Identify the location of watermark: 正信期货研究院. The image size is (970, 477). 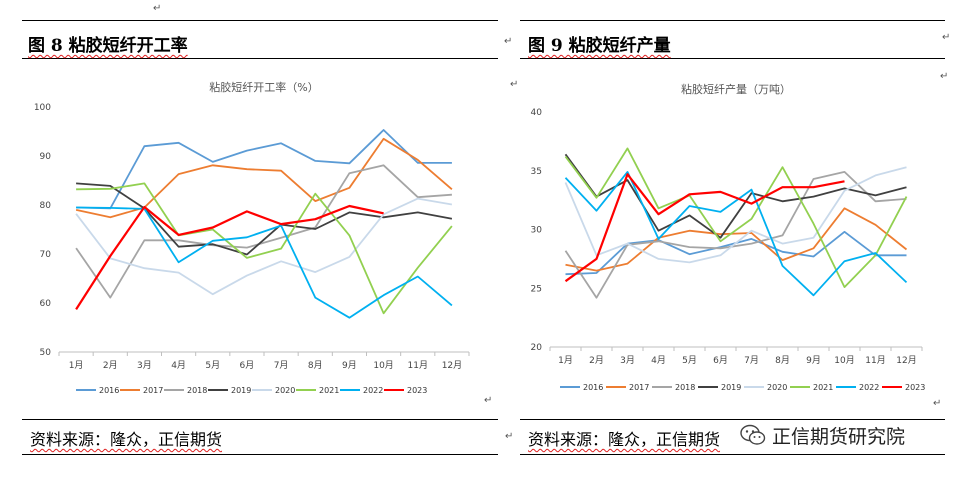
(822, 435).